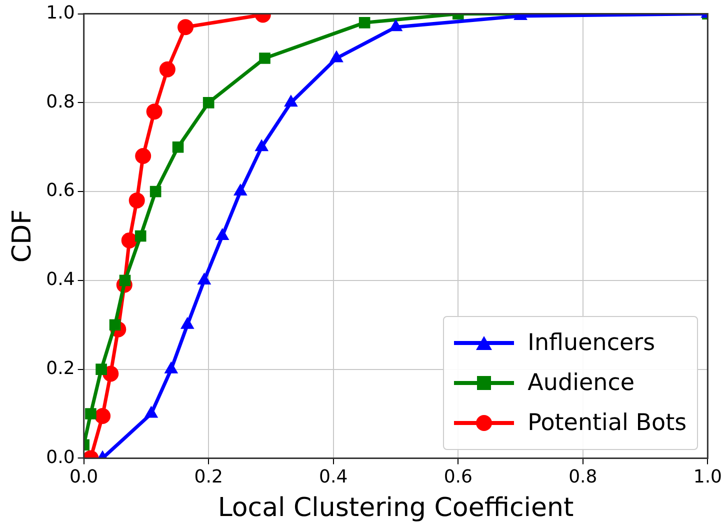  I want to click on legend-label: Influencers, so click(592, 343).